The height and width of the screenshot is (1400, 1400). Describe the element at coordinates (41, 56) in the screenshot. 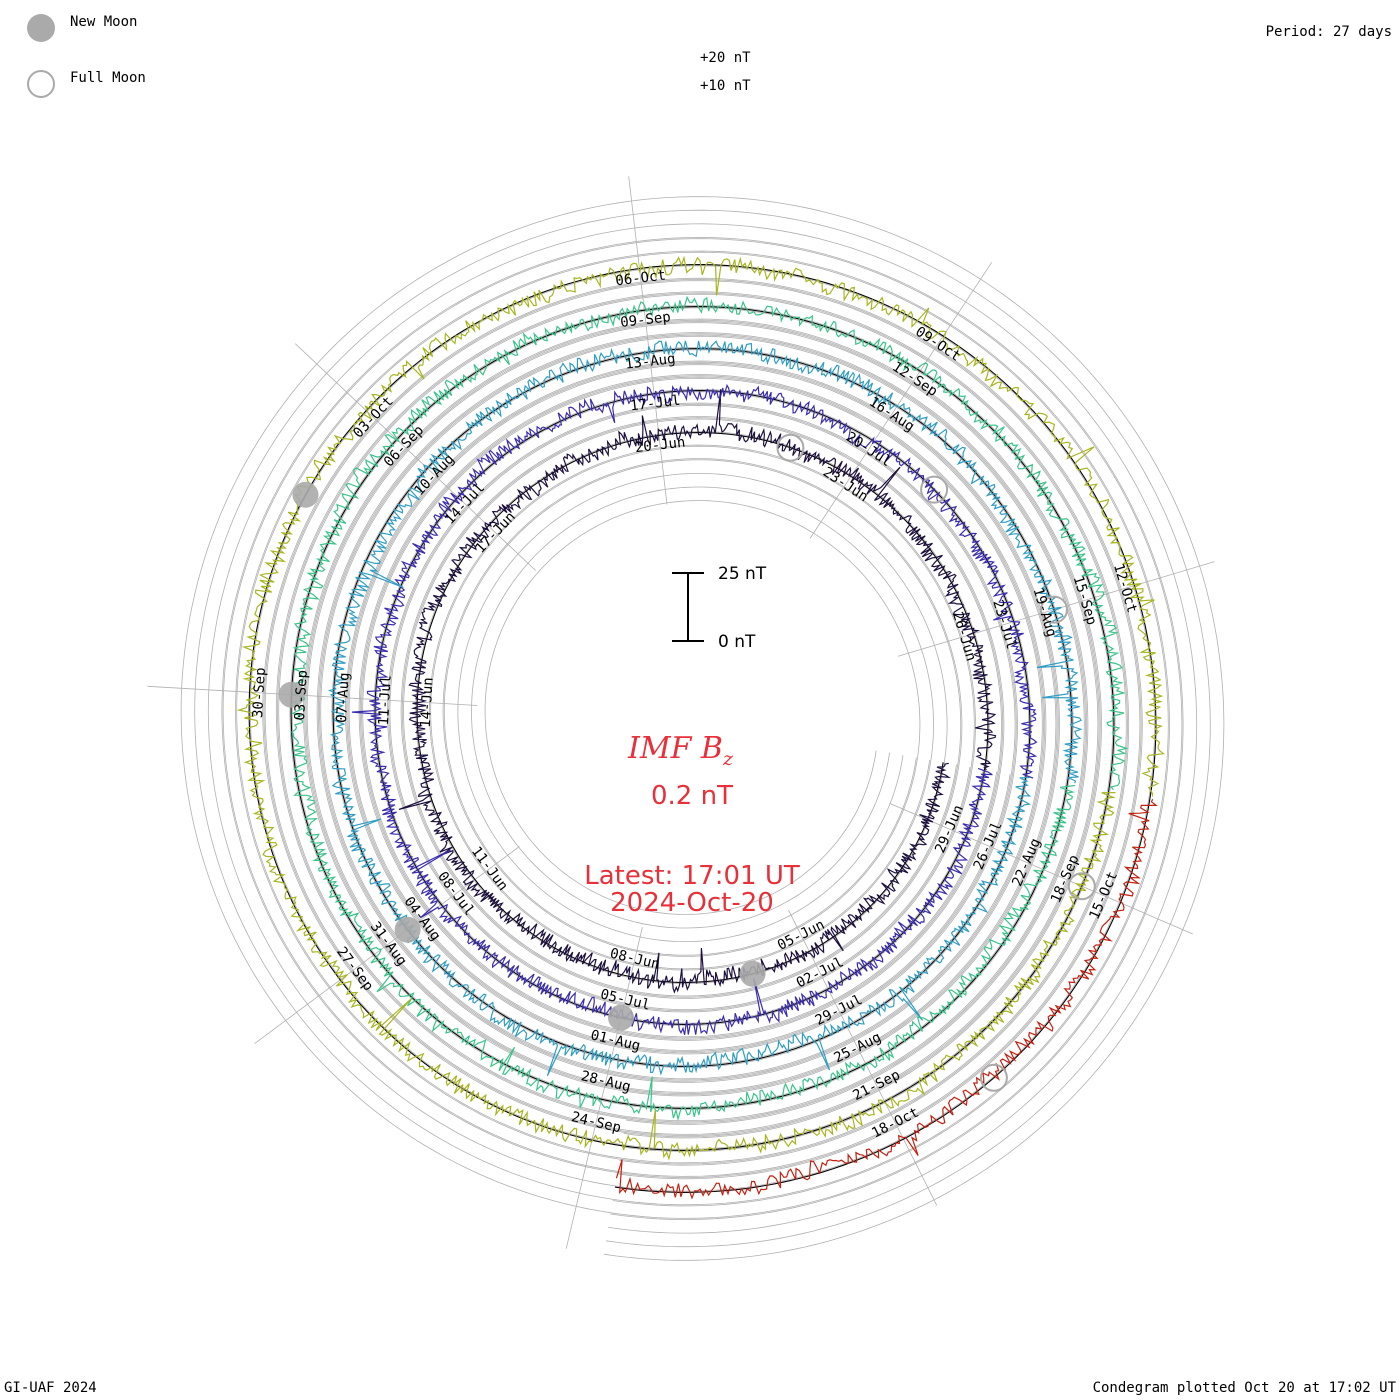

I see `legend-moon-icons` at that location.